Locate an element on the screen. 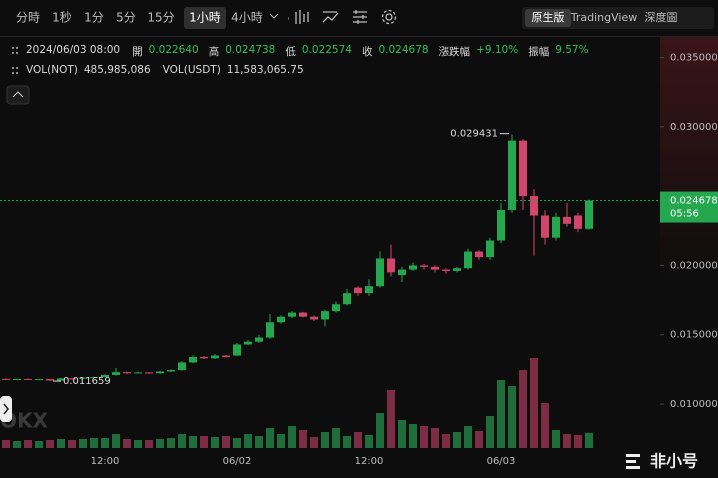 Image resolution: width=718 pixels, height=478 pixels. last-price: 0.024678 is located at coordinates (694, 201).